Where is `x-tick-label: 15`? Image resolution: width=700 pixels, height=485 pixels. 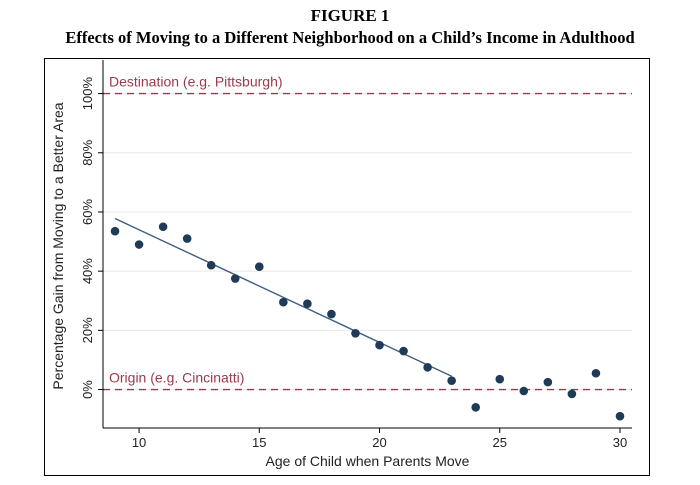 x-tick-label: 15 is located at coordinates (259, 442).